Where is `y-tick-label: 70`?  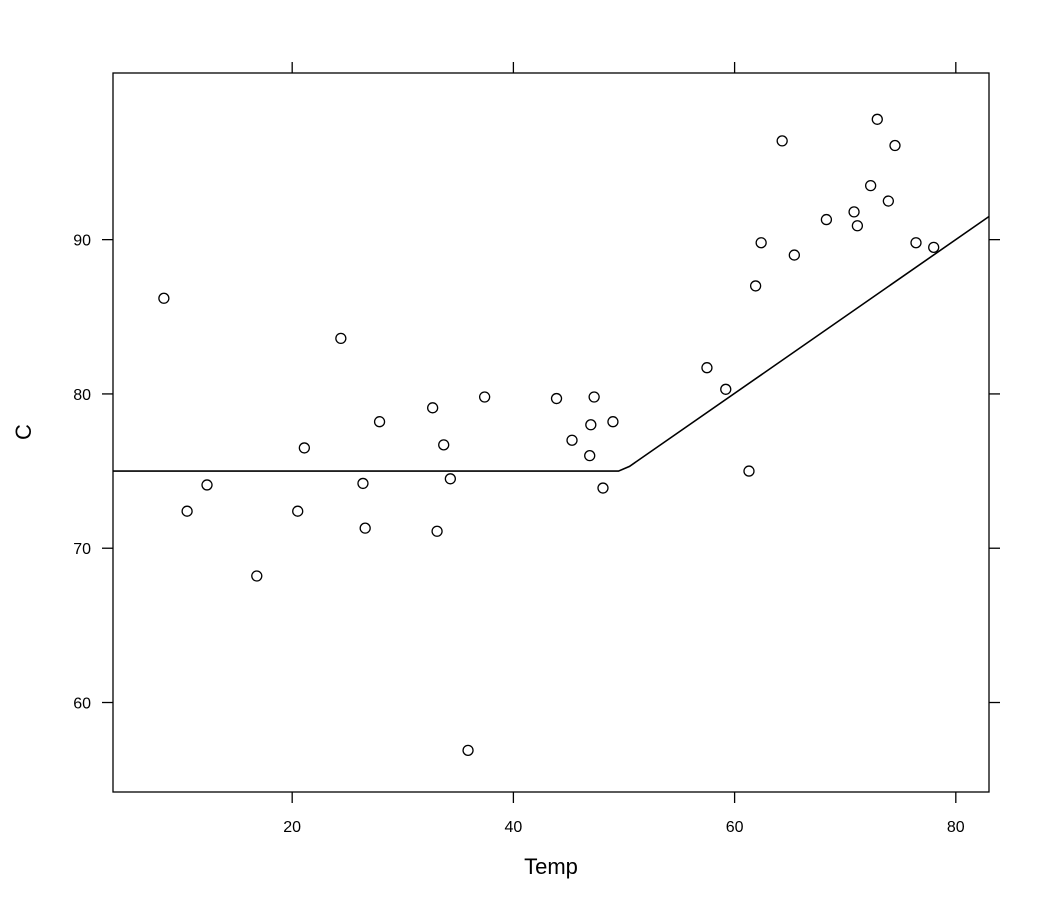
y-tick-label: 70 is located at coordinates (82, 549).